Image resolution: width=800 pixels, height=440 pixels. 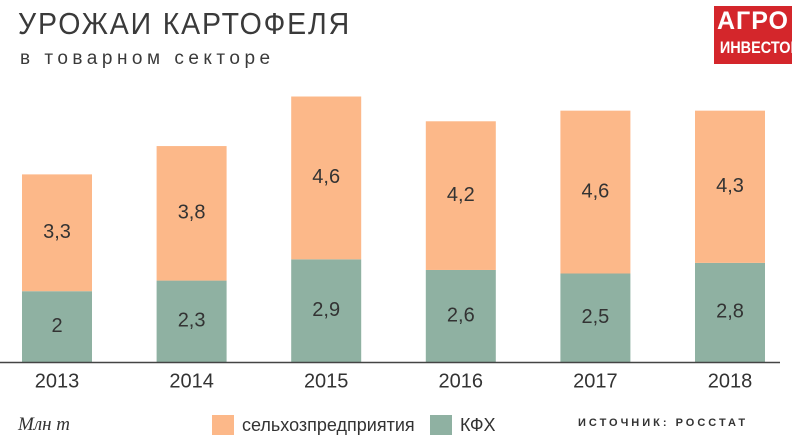 What do you see at coordinates (147, 58) in the screenshot?
I see `chart-subtitle: в товарном секторе` at bounding box center [147, 58].